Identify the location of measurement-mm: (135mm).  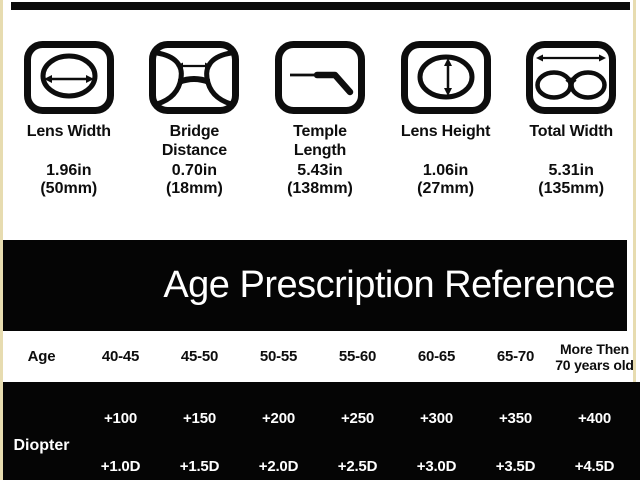
(571, 188).